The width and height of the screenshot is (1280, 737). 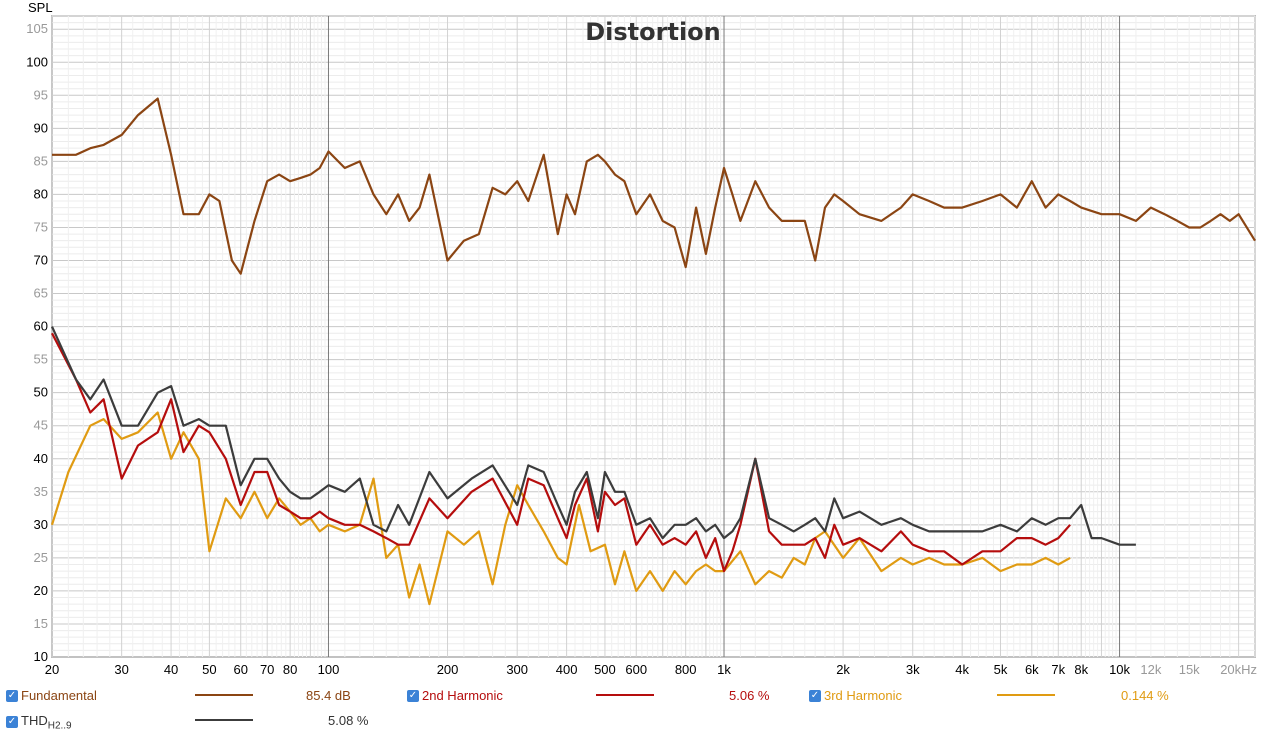 I want to click on legend-thd: ✓ THDH2..9, so click(x=39, y=722).